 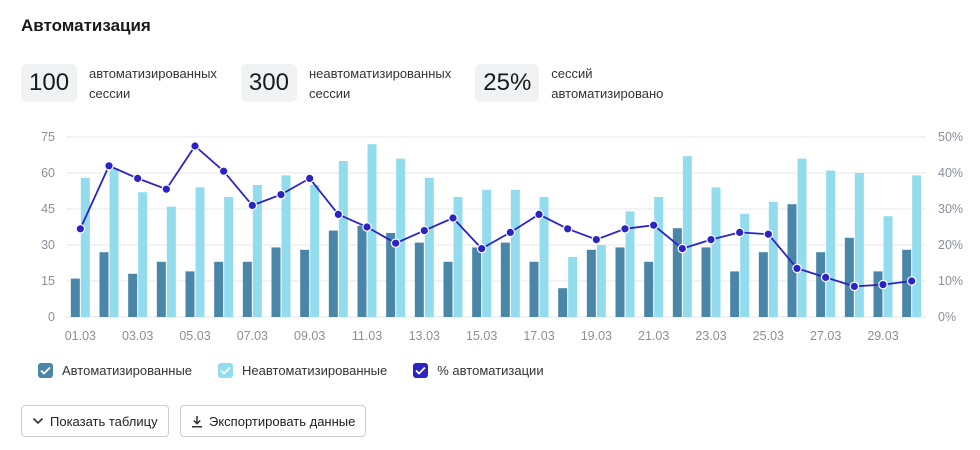 What do you see at coordinates (367, 336) in the screenshot?
I see `x-tick-label: 11.03` at bounding box center [367, 336].